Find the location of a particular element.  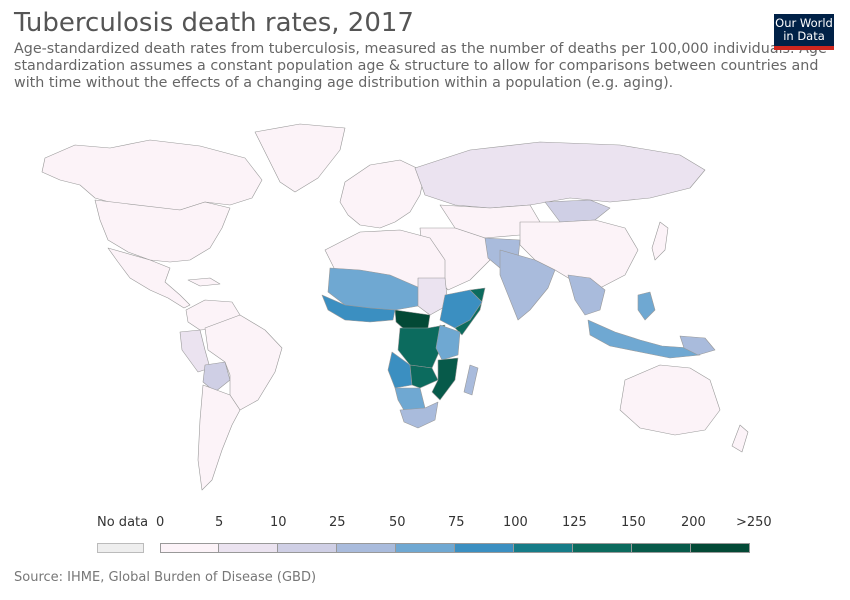

legend-bin-label: >250 is located at coordinates (754, 522).